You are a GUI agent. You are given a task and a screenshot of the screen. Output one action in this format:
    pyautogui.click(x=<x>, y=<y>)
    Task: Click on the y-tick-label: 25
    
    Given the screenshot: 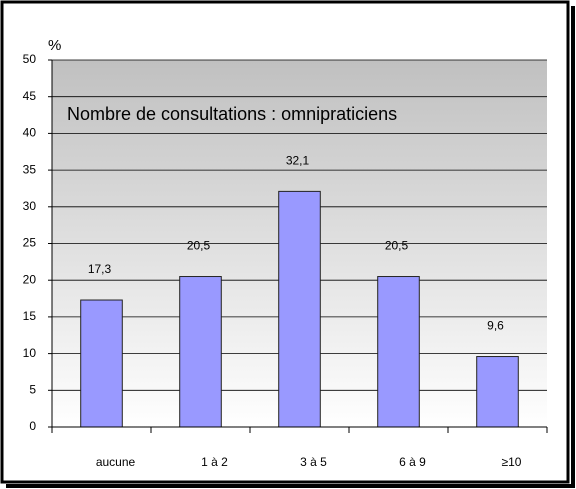 What is the action you would take?
    pyautogui.click(x=30, y=243)
    